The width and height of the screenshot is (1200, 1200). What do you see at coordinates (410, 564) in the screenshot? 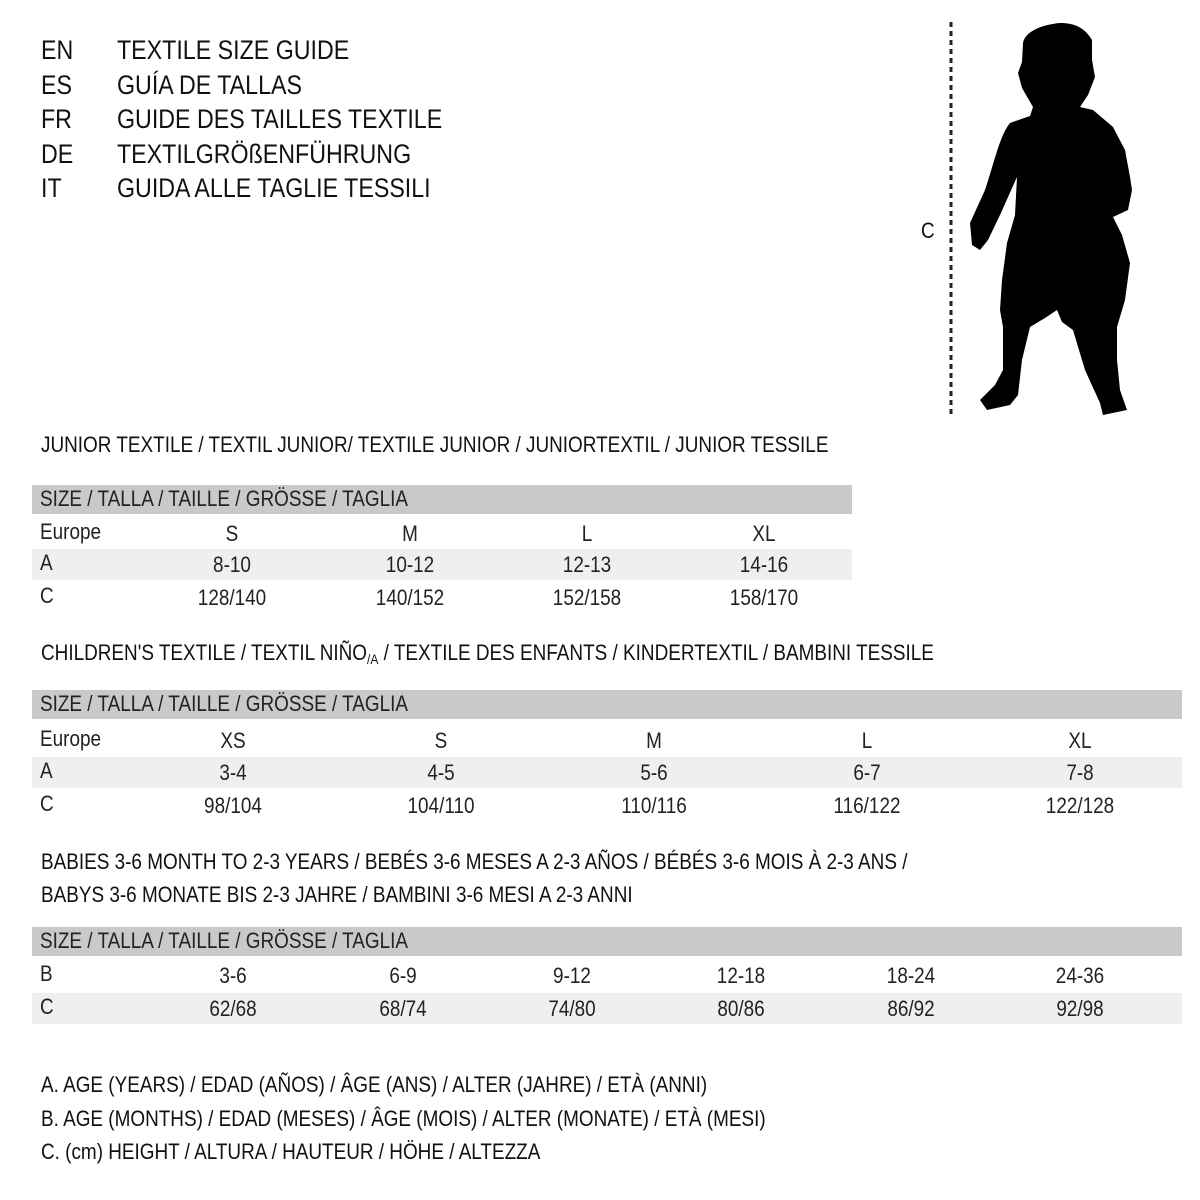
I see `table-cell: 10-12` at bounding box center [410, 564].